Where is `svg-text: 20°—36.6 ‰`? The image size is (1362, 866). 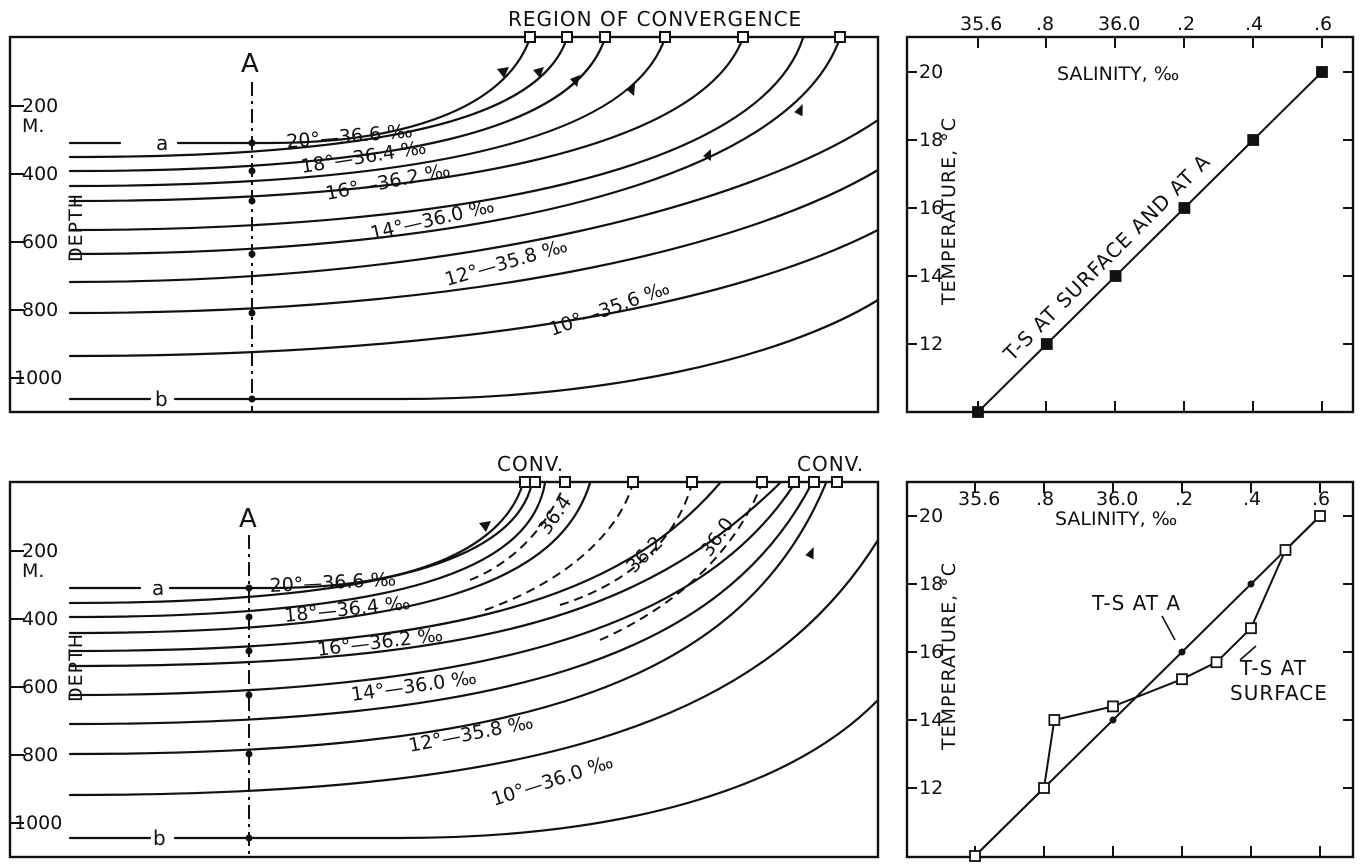
svg-text: 20°—36.6 ‰ is located at coordinates (332, 582).